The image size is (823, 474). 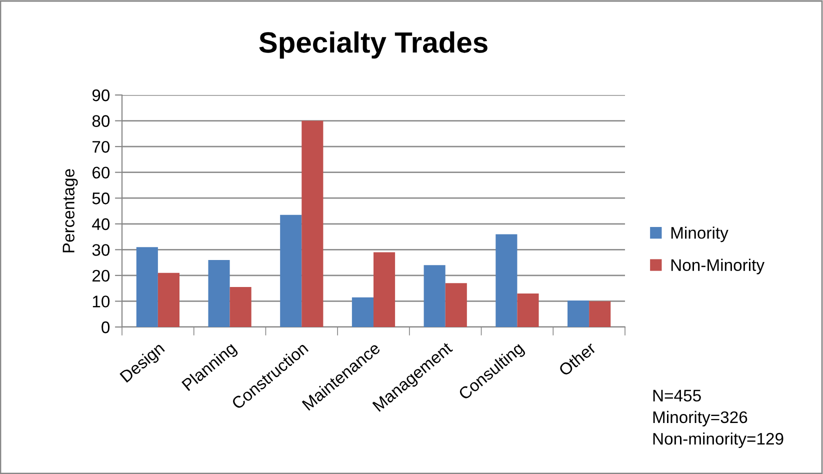 What do you see at coordinates (101, 121) in the screenshot?
I see `y-tick-label: 80` at bounding box center [101, 121].